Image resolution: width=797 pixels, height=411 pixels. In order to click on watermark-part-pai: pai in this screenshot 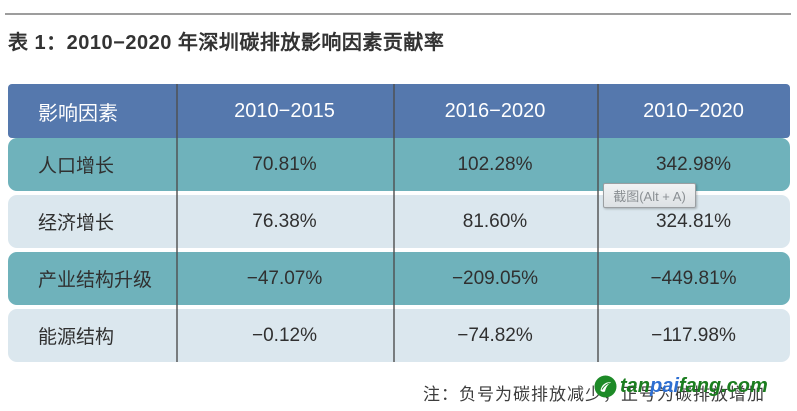, I will do `click(664, 386)`.